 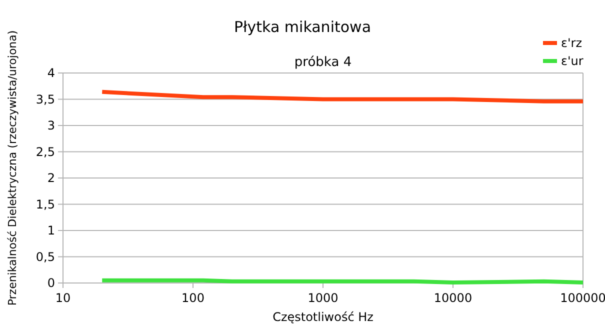 What do you see at coordinates (51, 231) in the screenshot?
I see `y-tick-label: 1` at bounding box center [51, 231].